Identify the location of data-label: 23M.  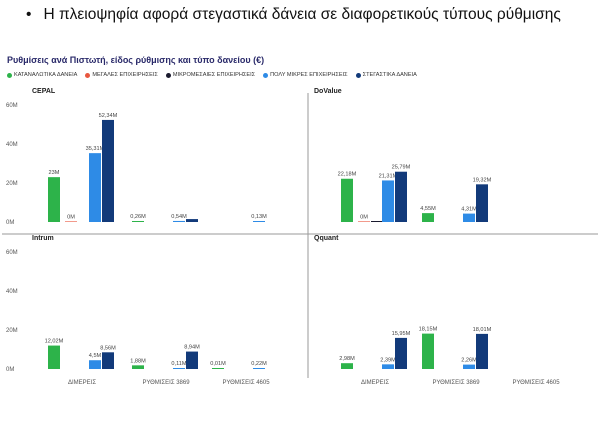
(54, 173).